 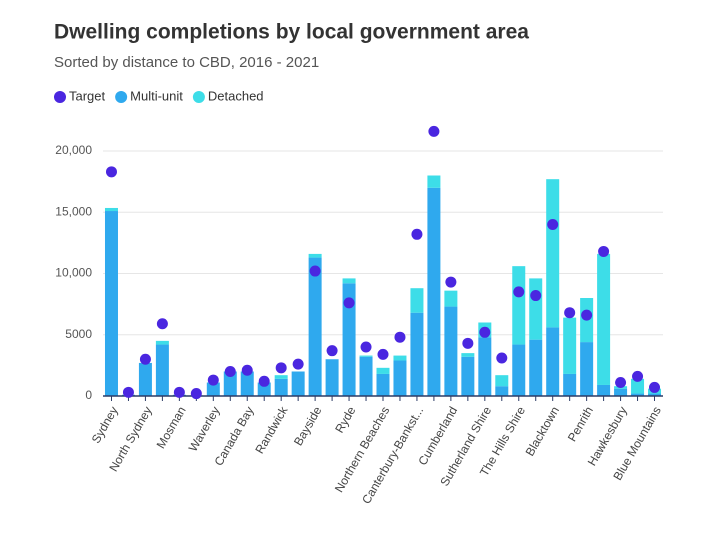 I want to click on x-tick-label: Randwick, so click(x=271, y=429).